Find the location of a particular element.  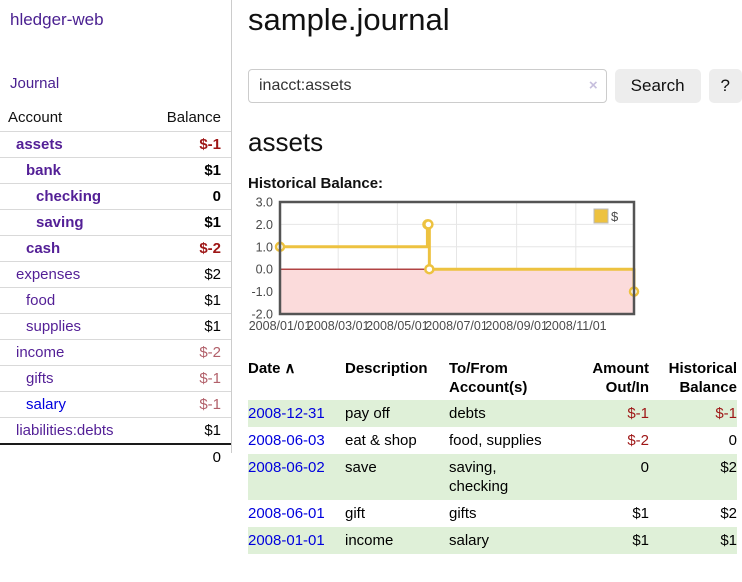

transaction-date-link: 2008-06-01 is located at coordinates (286, 513).